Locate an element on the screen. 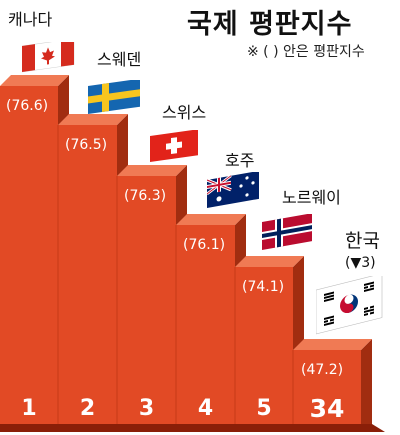 This screenshot has width=400, height=435. country-label-sweden: 스웨덴 is located at coordinates (119, 59).